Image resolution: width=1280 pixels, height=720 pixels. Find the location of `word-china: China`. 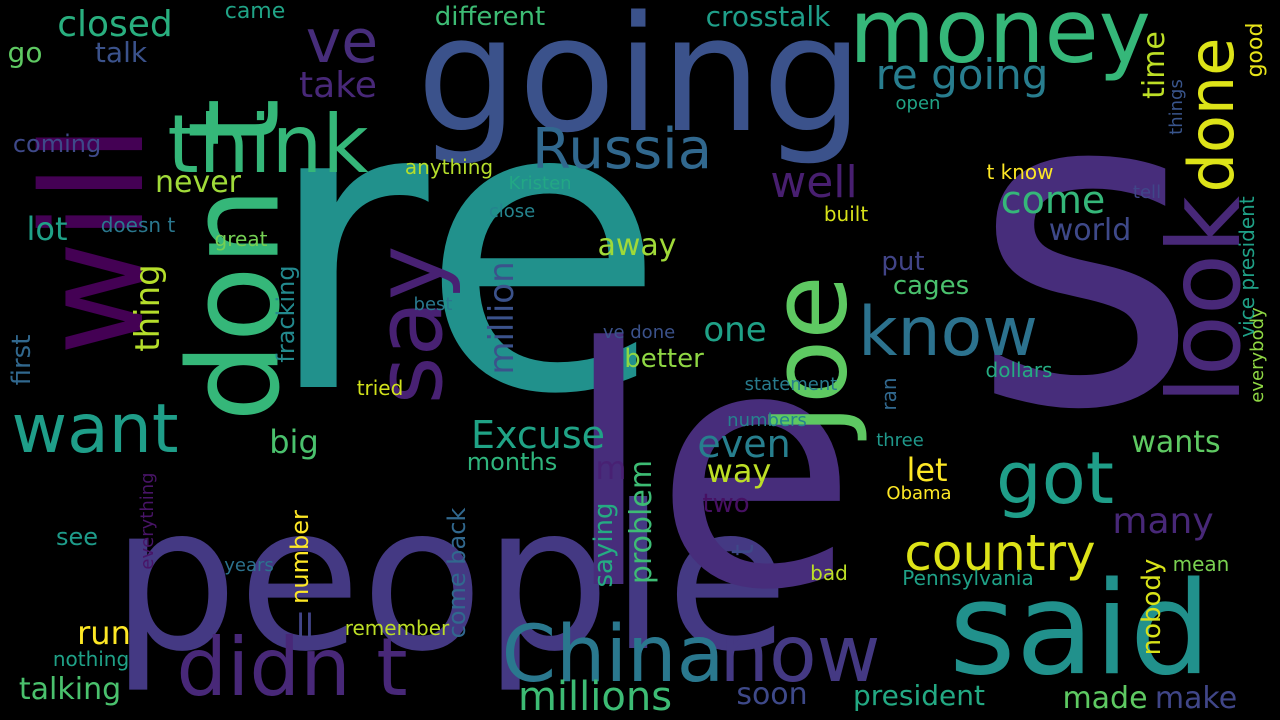

word-china: China is located at coordinates (613, 655).